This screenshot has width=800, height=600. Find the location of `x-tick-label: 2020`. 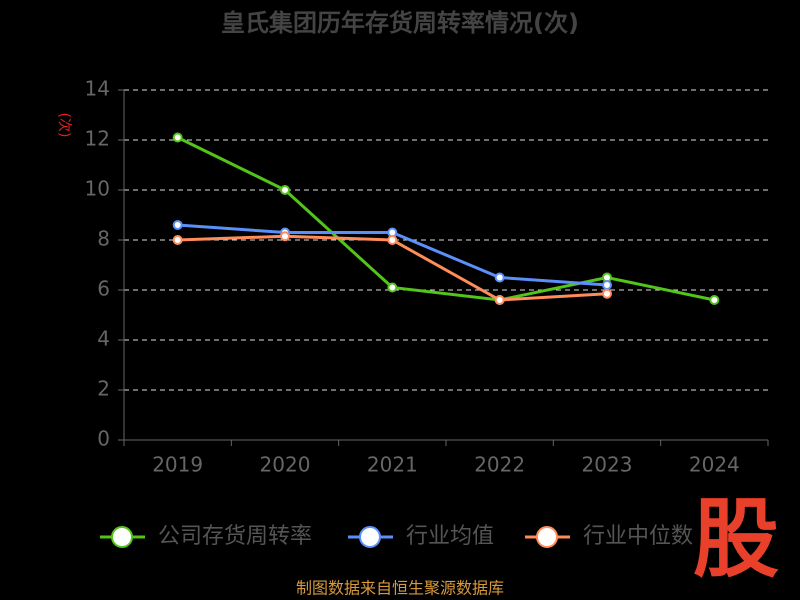

x-tick-label: 2020 is located at coordinates (285, 465).